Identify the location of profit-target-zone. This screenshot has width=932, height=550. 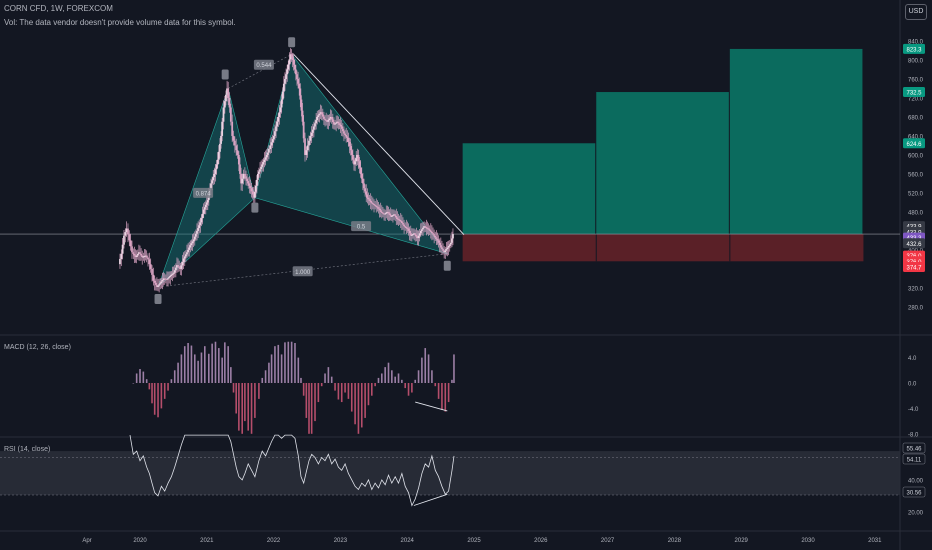
(529, 189).